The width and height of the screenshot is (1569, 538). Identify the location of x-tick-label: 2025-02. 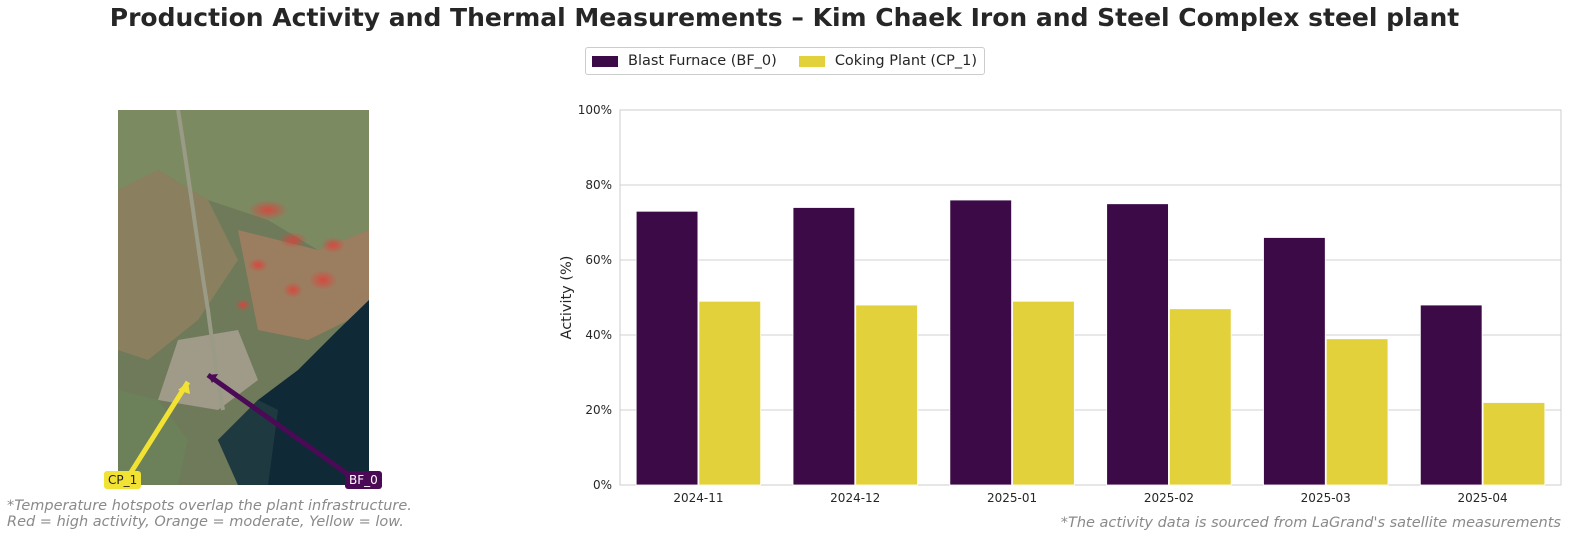
(1169, 498).